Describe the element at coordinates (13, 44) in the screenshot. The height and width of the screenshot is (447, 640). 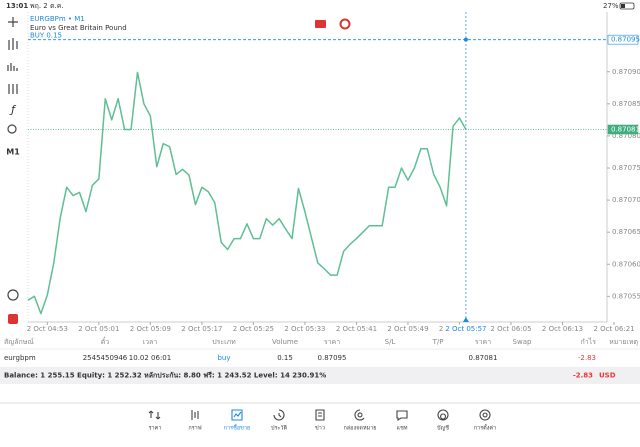
I see `candles-tool` at that location.